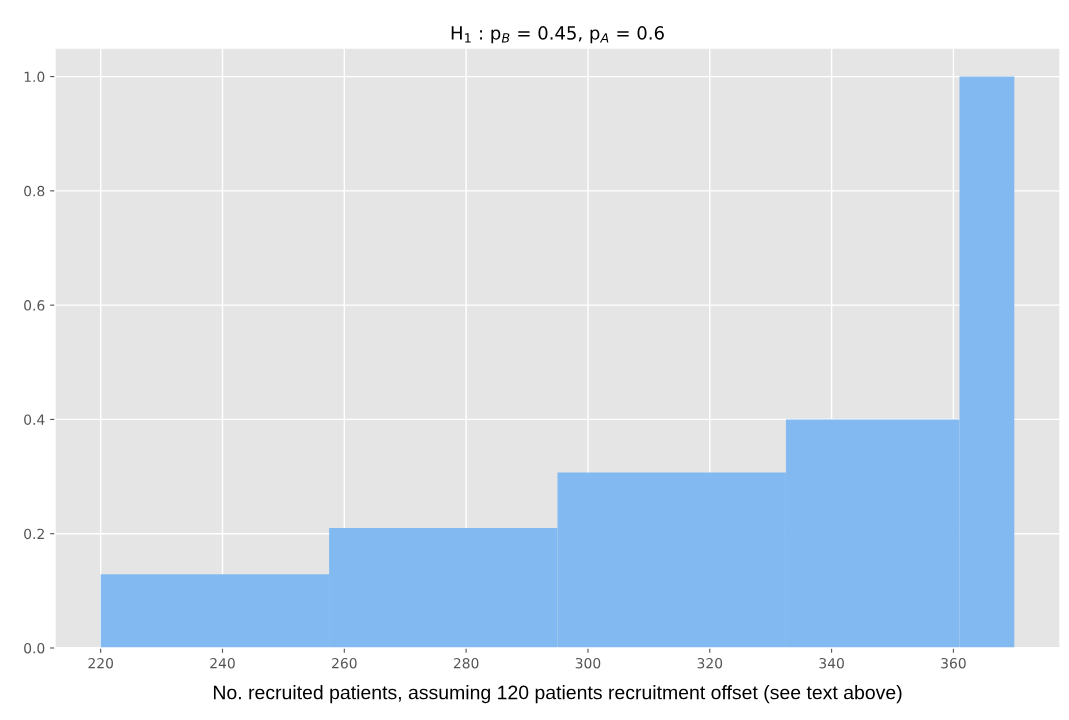 The width and height of the screenshot is (1069, 720). I want to click on y-tick-label: 1.0, so click(34, 77).